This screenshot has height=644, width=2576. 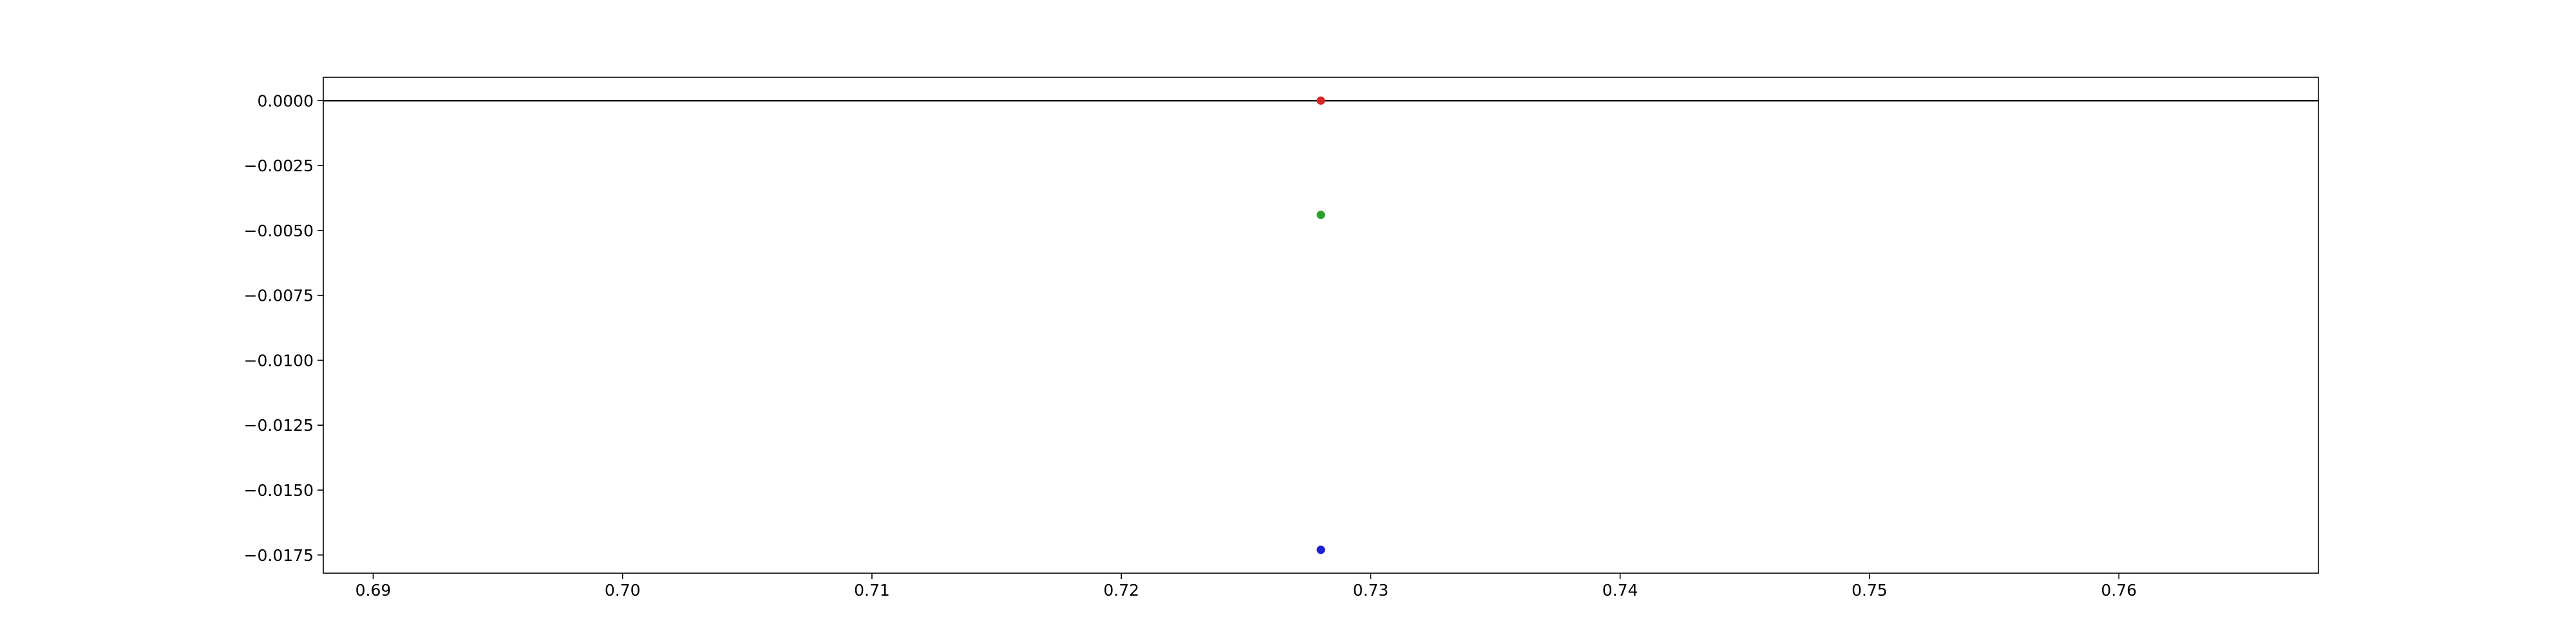 I want to click on data-points, so click(x=1320, y=325).